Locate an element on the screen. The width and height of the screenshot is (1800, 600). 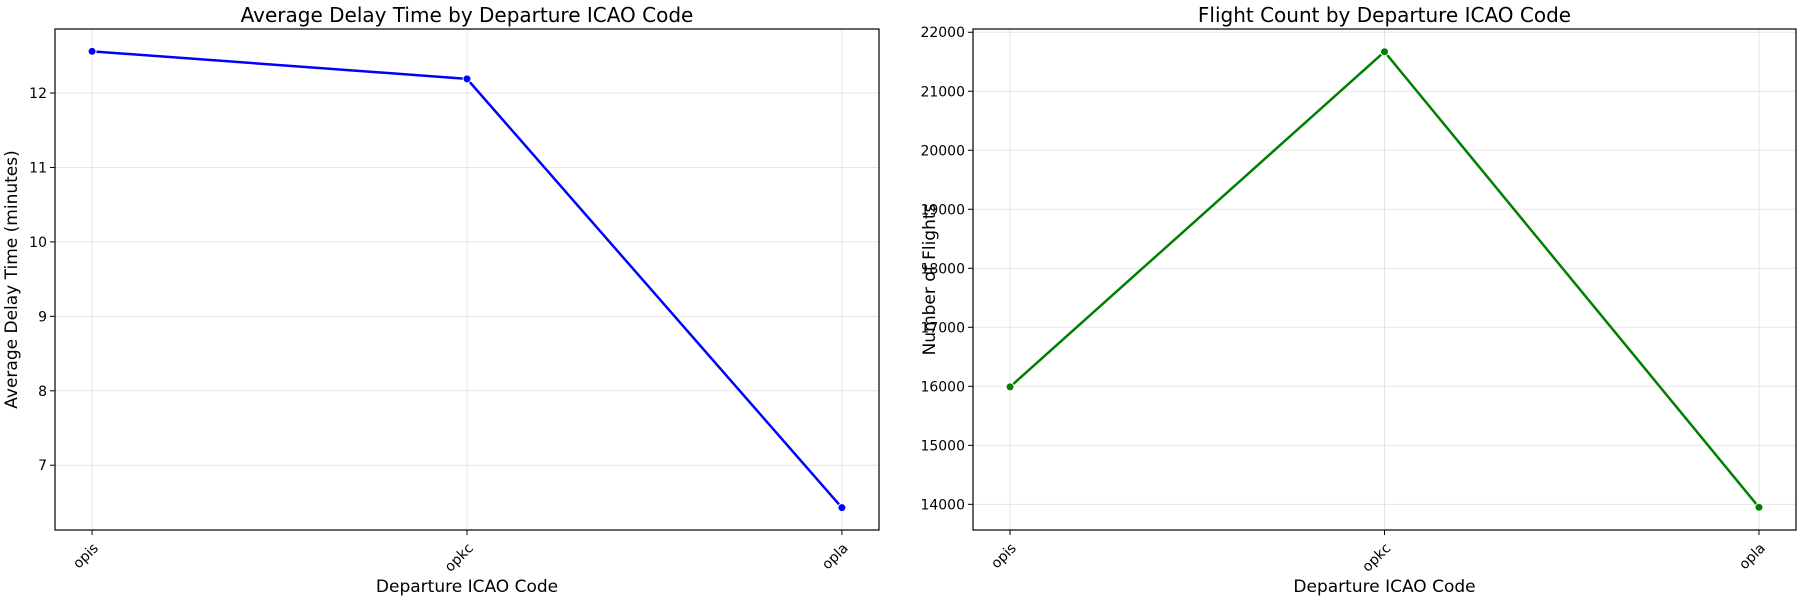
y-tick-label: 12 is located at coordinates (38, 94).